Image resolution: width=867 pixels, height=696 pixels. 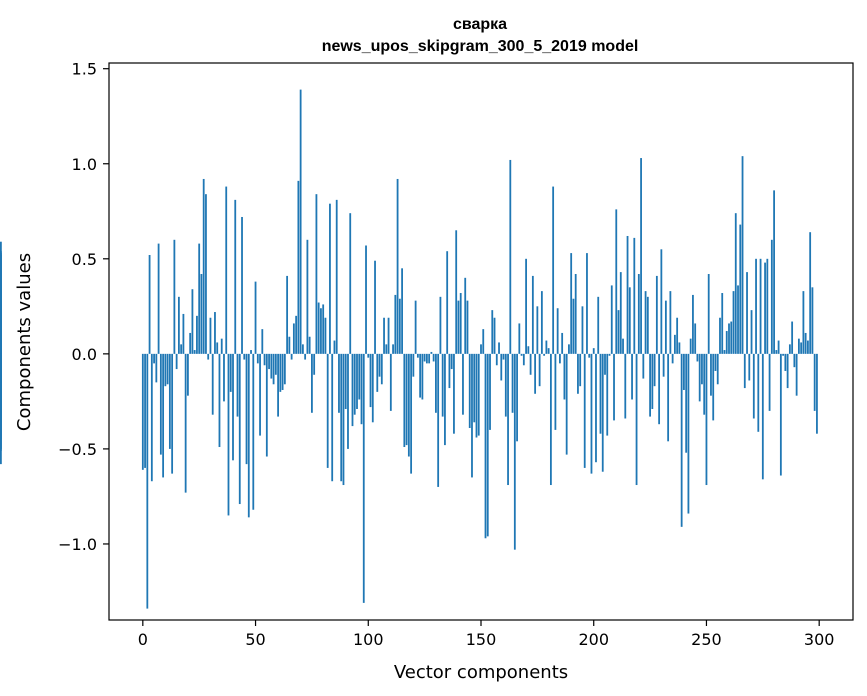 I want to click on y-axis-label: Components values, so click(x=24, y=342).